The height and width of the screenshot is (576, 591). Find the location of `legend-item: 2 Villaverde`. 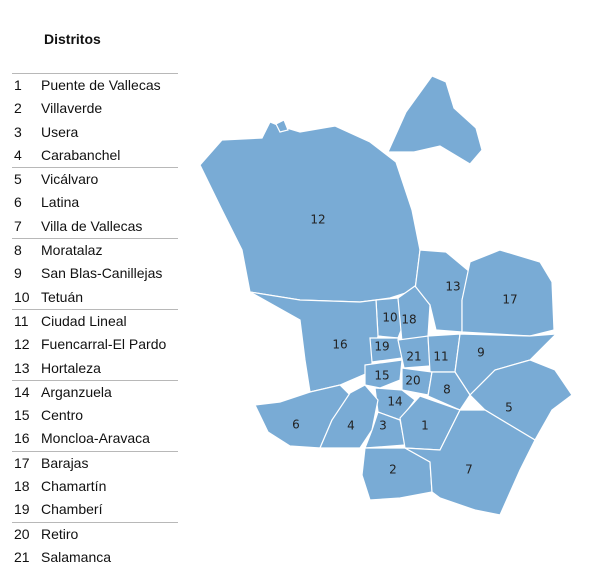

legend-item: 2 Villaverde is located at coordinates (95, 108).